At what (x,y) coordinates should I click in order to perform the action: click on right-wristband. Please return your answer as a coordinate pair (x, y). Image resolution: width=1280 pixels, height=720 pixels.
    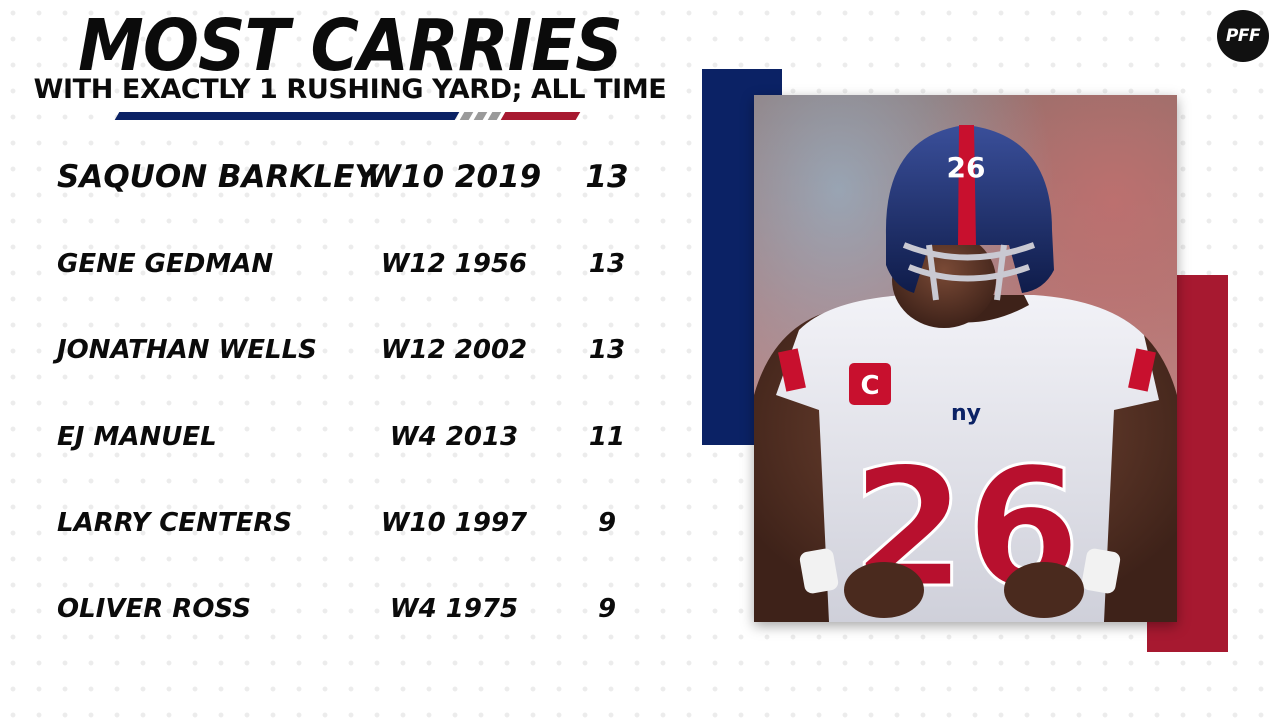
    Looking at the image, I should click on (1101, 571).